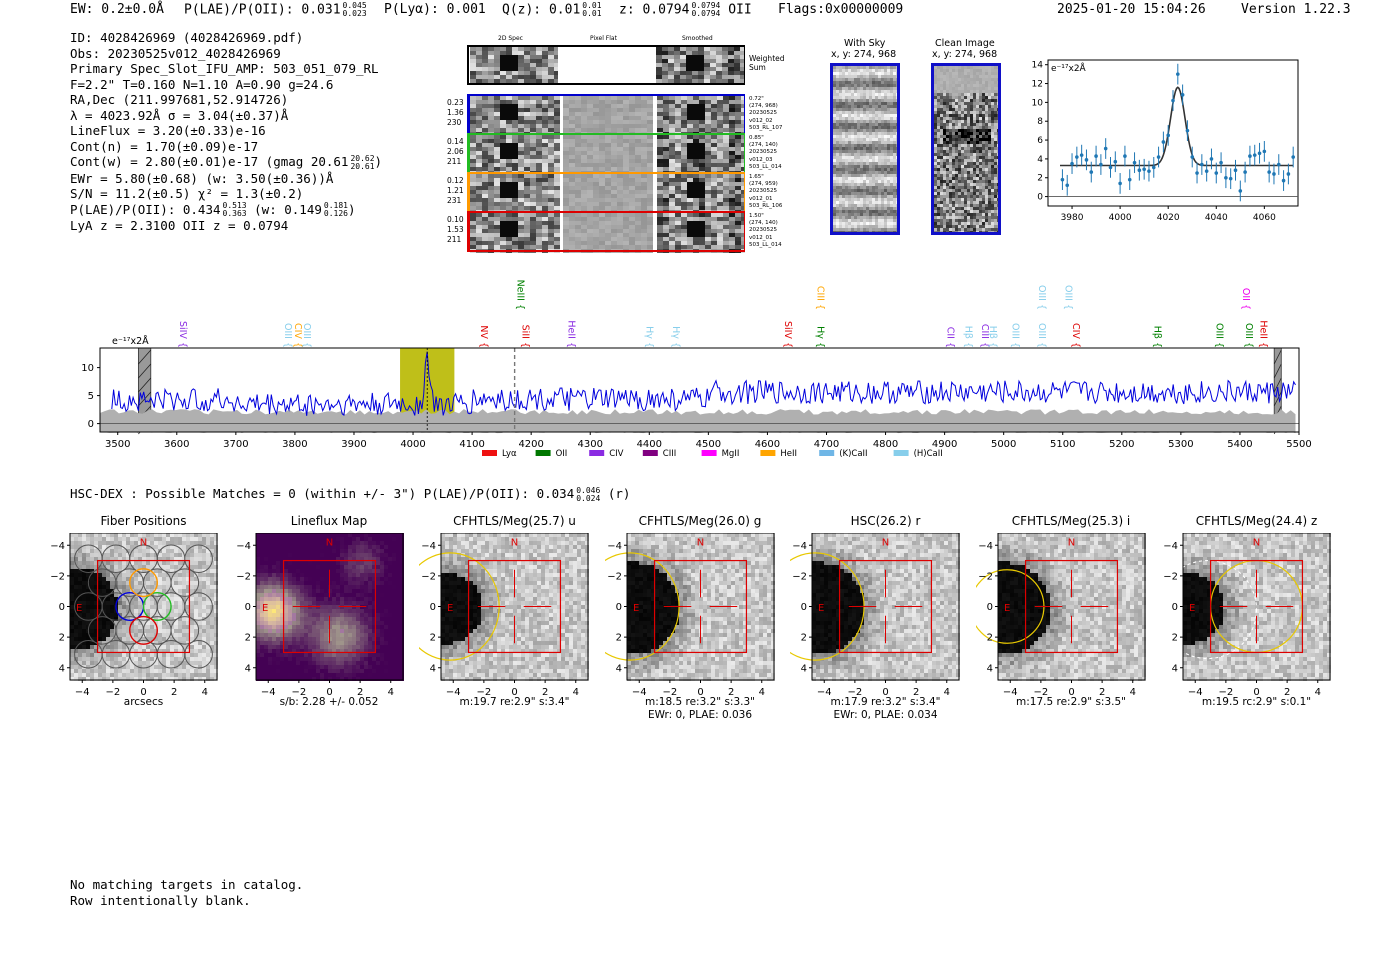 This screenshot has height=953, width=1400. I want to click on header-z-line: OII, so click(740, 10).